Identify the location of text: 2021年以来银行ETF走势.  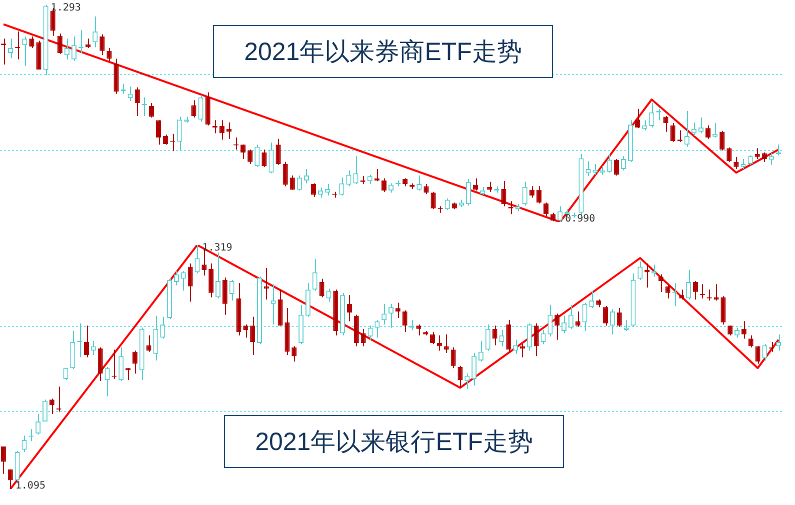
(394, 441).